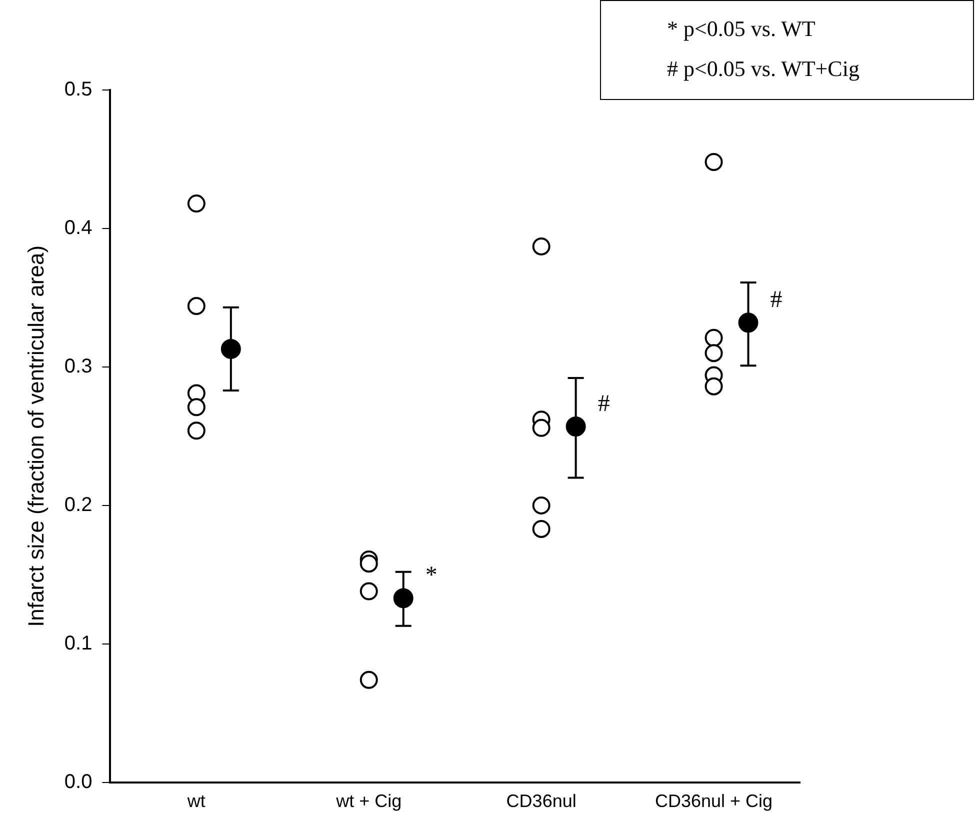  I want to click on y-tick-label: 0.3, so click(78, 366).